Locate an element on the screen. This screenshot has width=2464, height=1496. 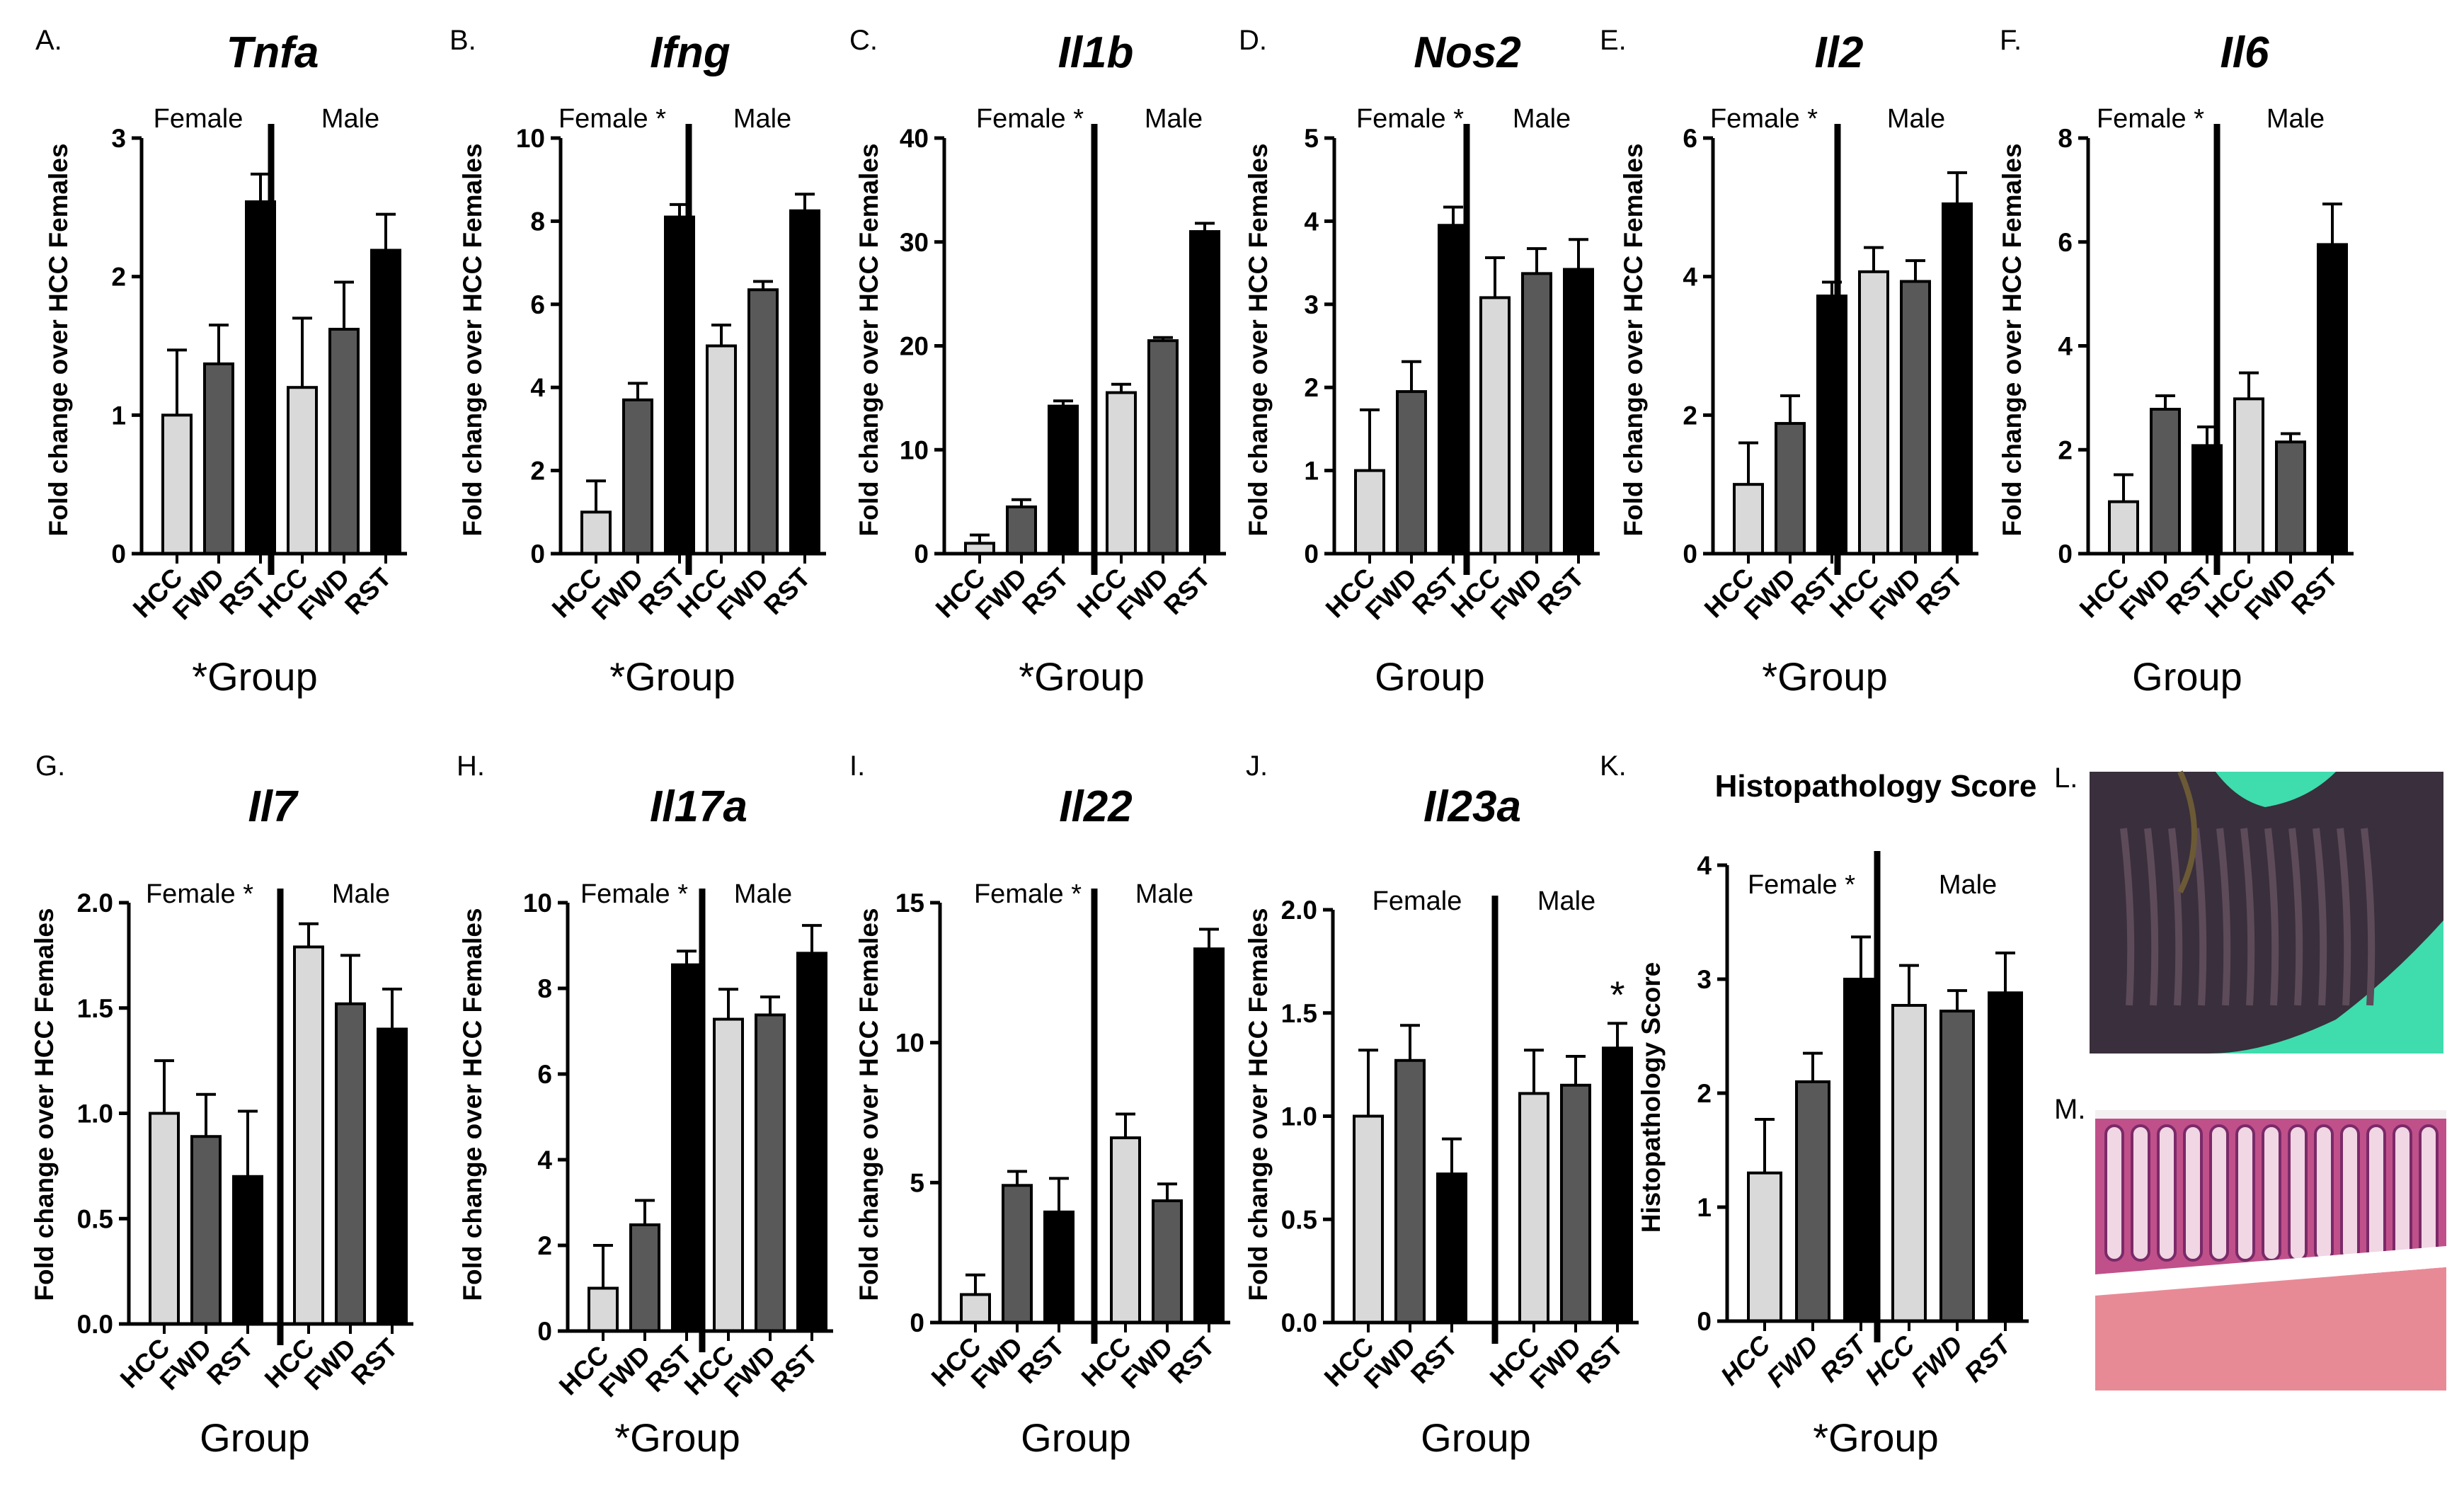
y-tick-label: 2 is located at coordinates (1704, 1093).